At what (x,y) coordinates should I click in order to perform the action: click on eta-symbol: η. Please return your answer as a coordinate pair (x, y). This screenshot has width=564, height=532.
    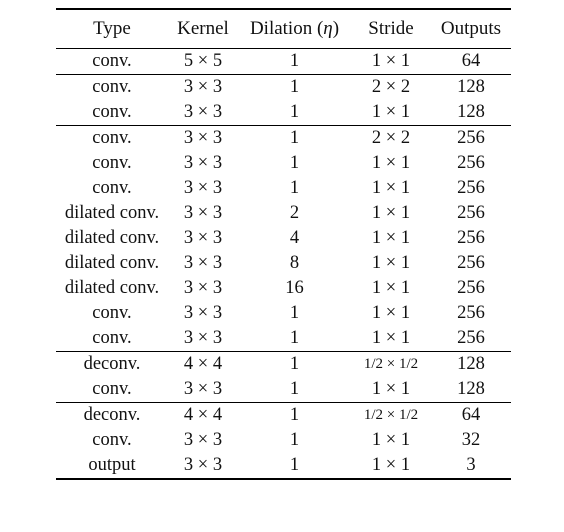
    Looking at the image, I should click on (328, 28).